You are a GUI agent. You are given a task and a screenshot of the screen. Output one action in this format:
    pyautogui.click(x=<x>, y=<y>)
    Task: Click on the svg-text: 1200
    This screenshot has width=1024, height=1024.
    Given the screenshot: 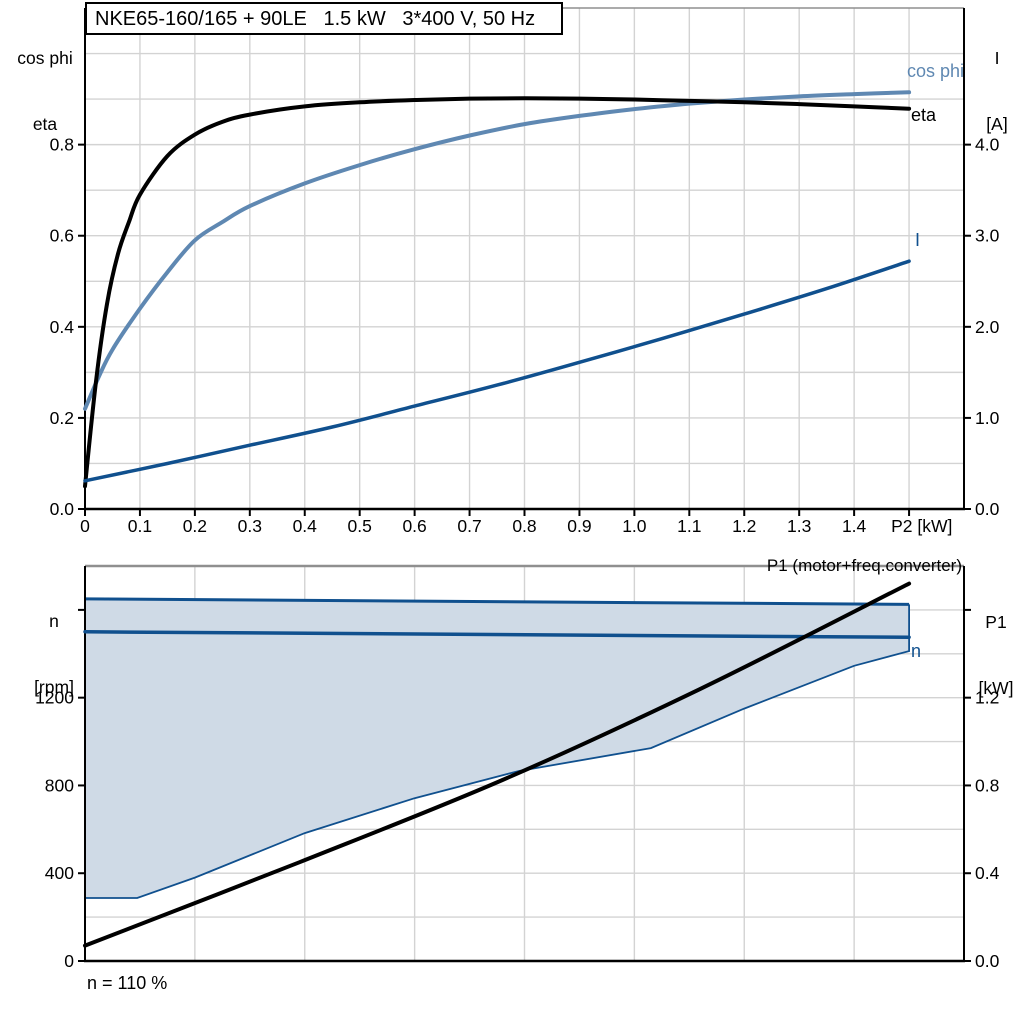 What is the action you would take?
    pyautogui.click(x=54, y=698)
    